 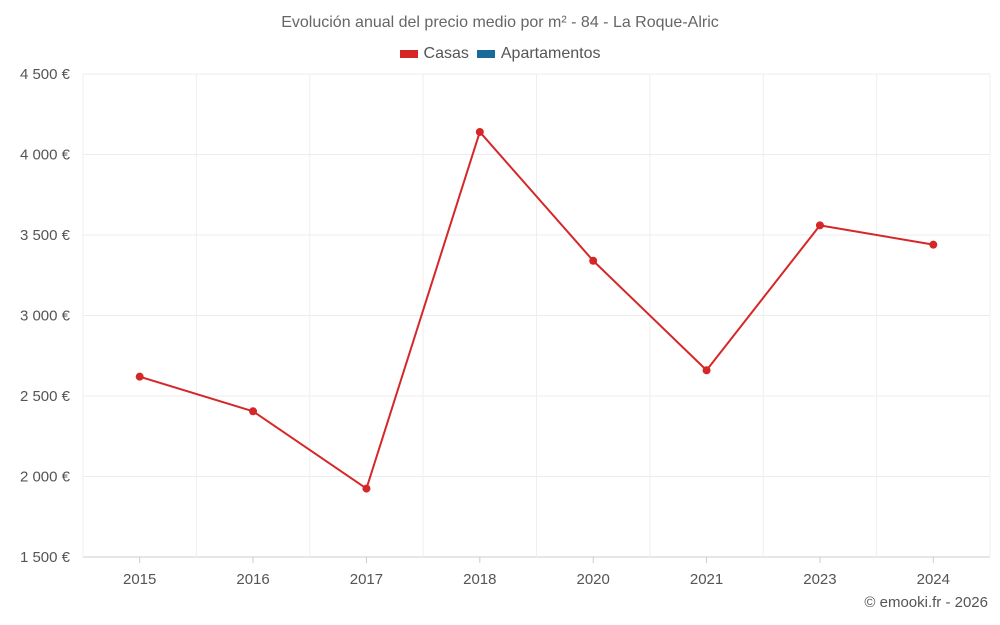 I want to click on y-tick-label: 2 500 €, so click(x=45, y=396).